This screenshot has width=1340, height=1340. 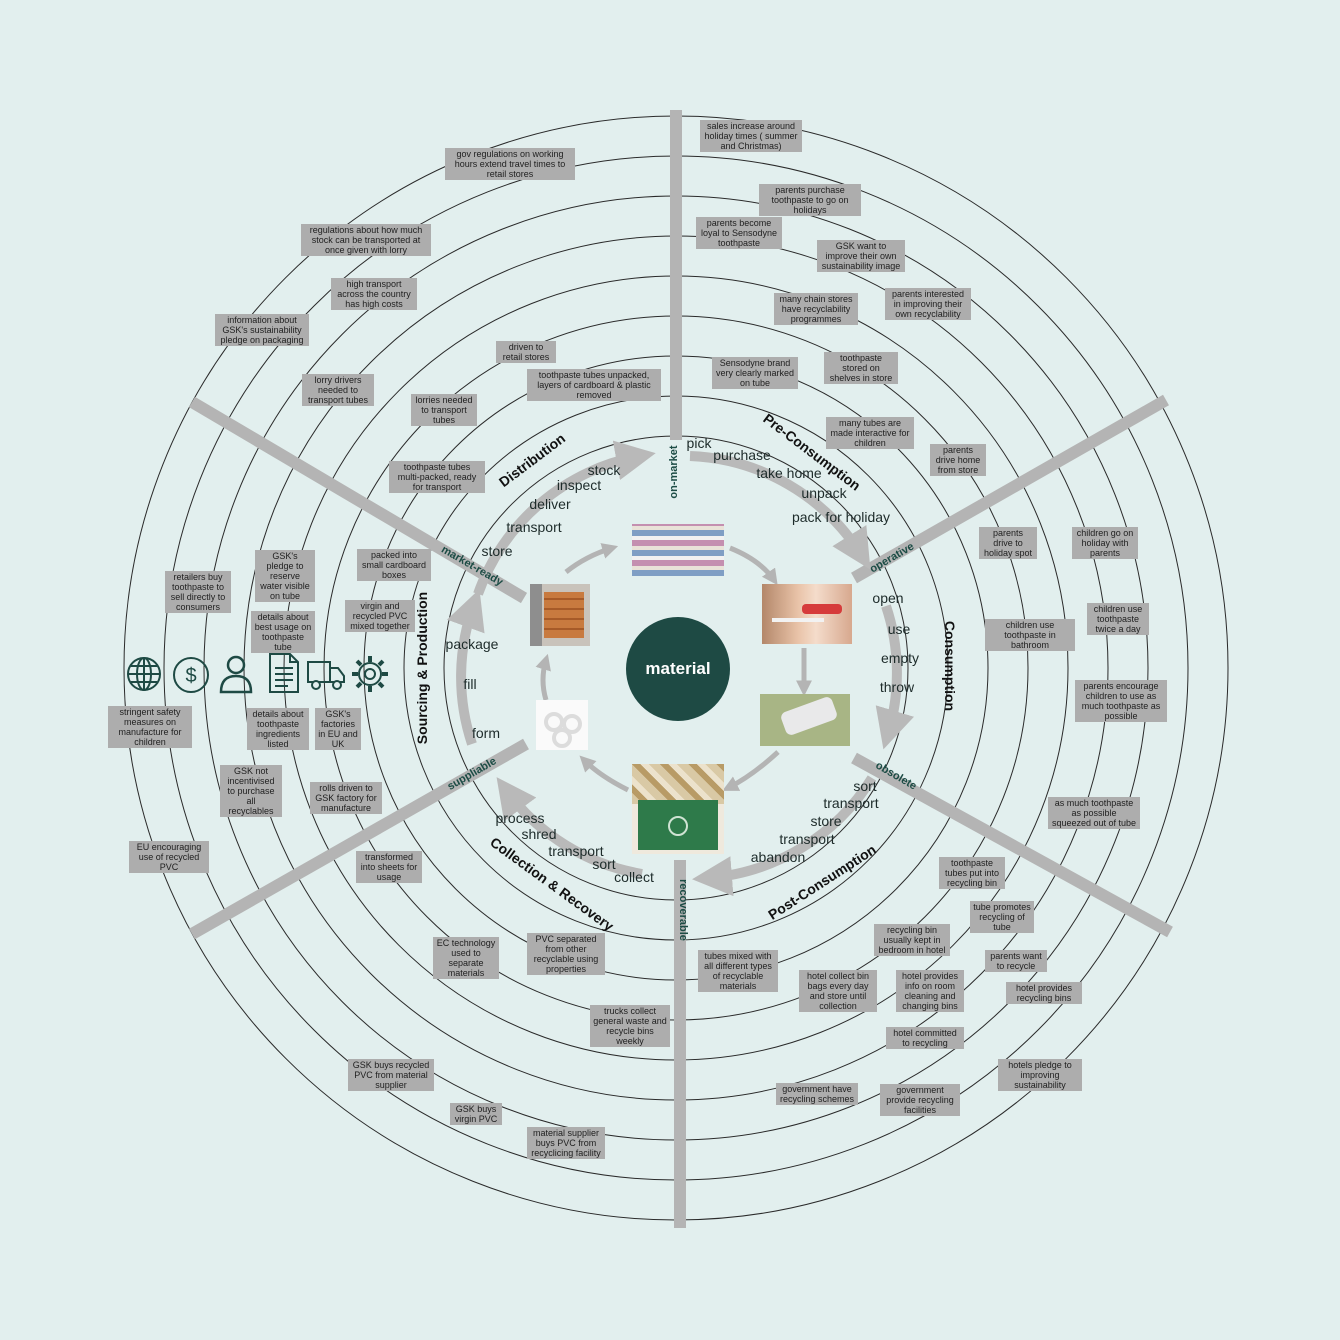 What do you see at coordinates (950, 666) in the screenshot?
I see `stage-consumption: Consumption` at bounding box center [950, 666].